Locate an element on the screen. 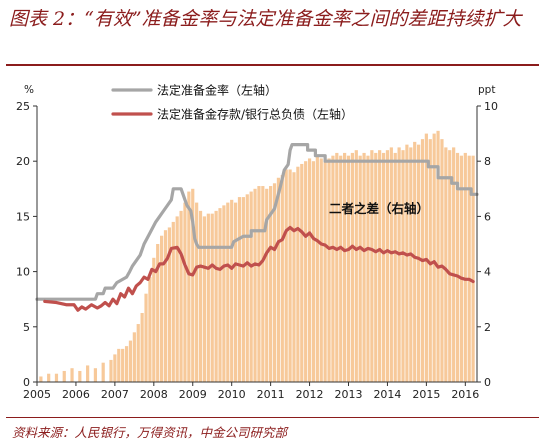 This screenshot has height=443, width=545. right-tick-label: 8 is located at coordinates (487, 161).